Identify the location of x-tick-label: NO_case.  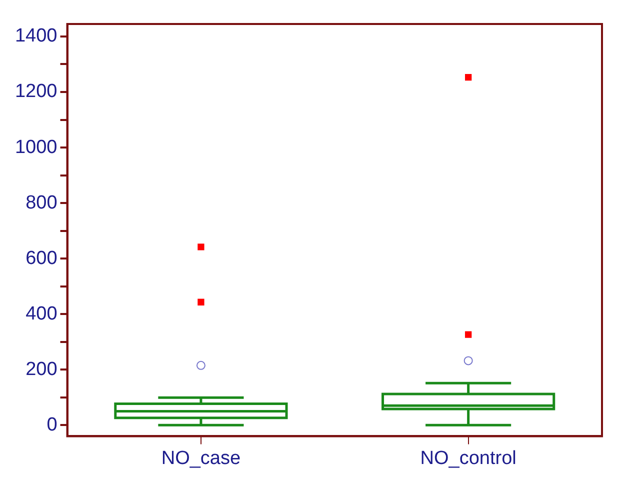
(201, 458).